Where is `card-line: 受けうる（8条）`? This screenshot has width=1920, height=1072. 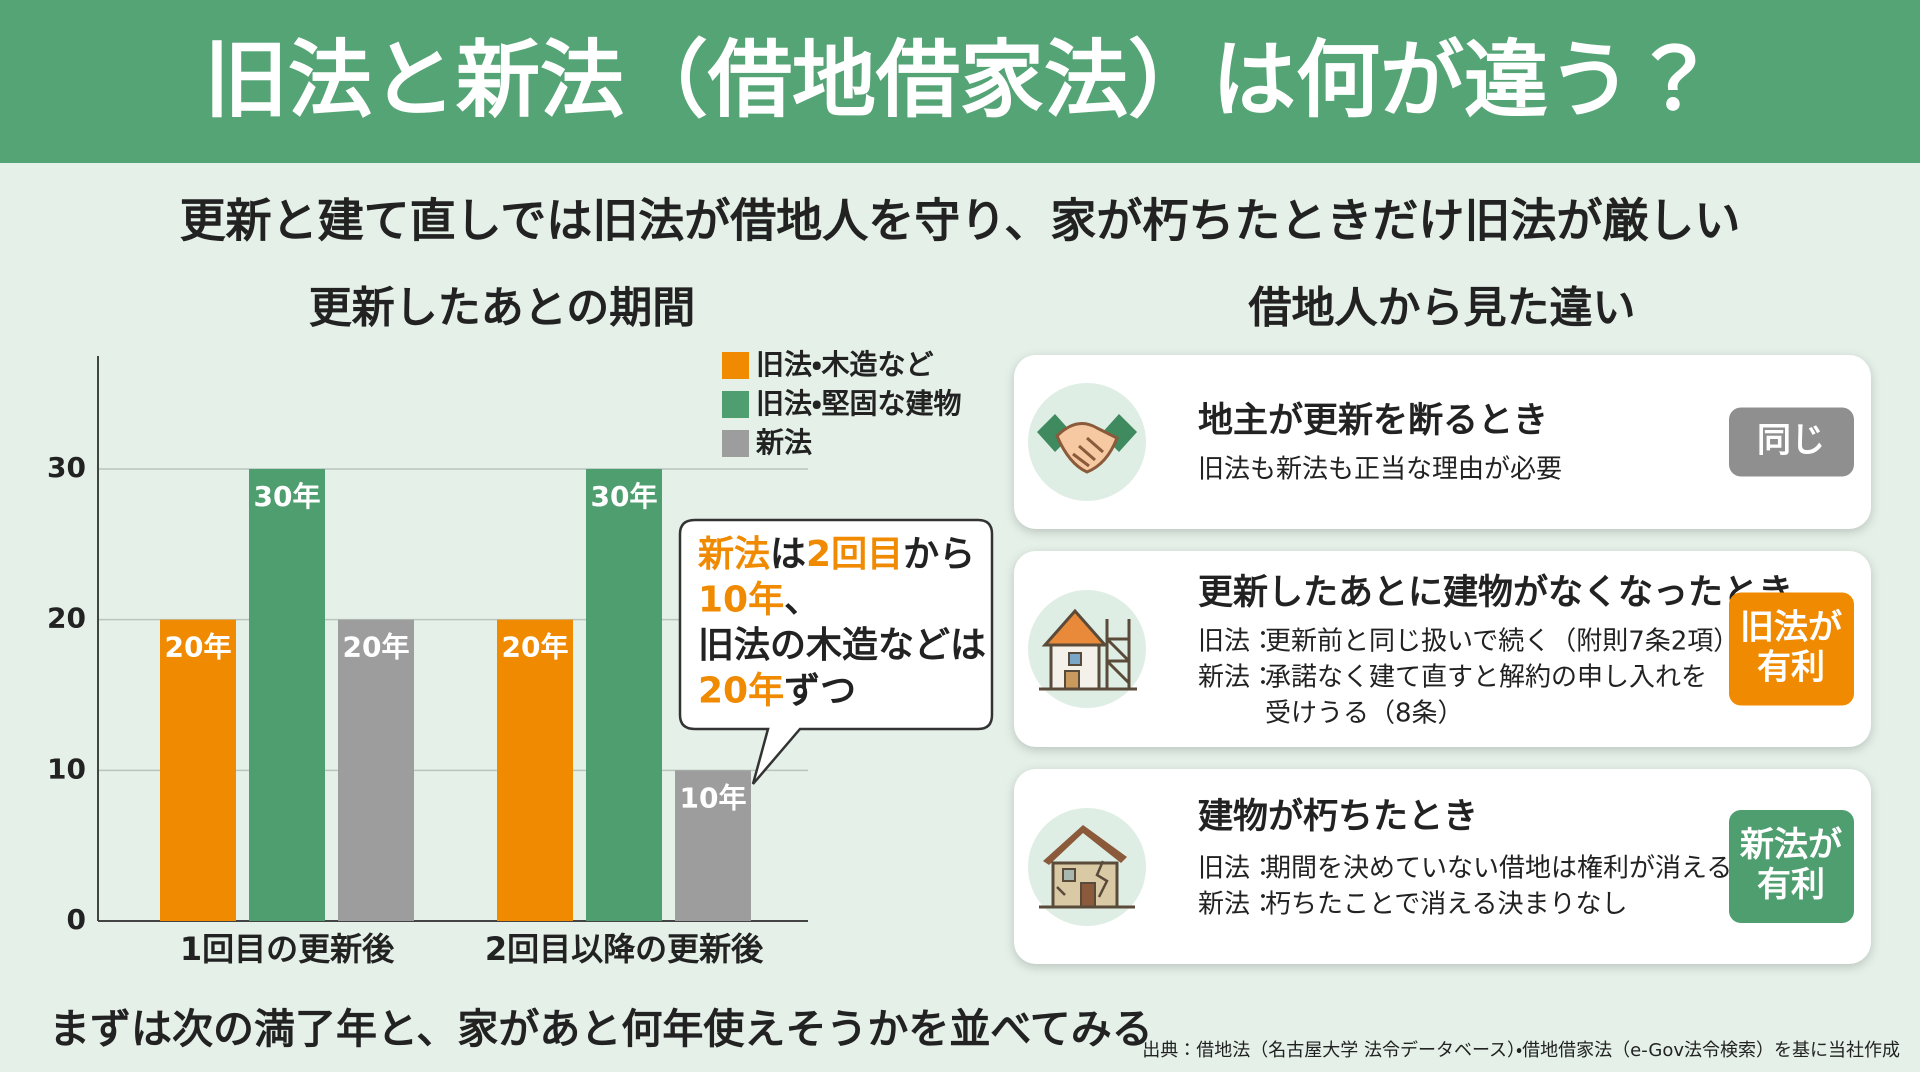
card-line: 受けうる（8条） is located at coordinates (1364, 714).